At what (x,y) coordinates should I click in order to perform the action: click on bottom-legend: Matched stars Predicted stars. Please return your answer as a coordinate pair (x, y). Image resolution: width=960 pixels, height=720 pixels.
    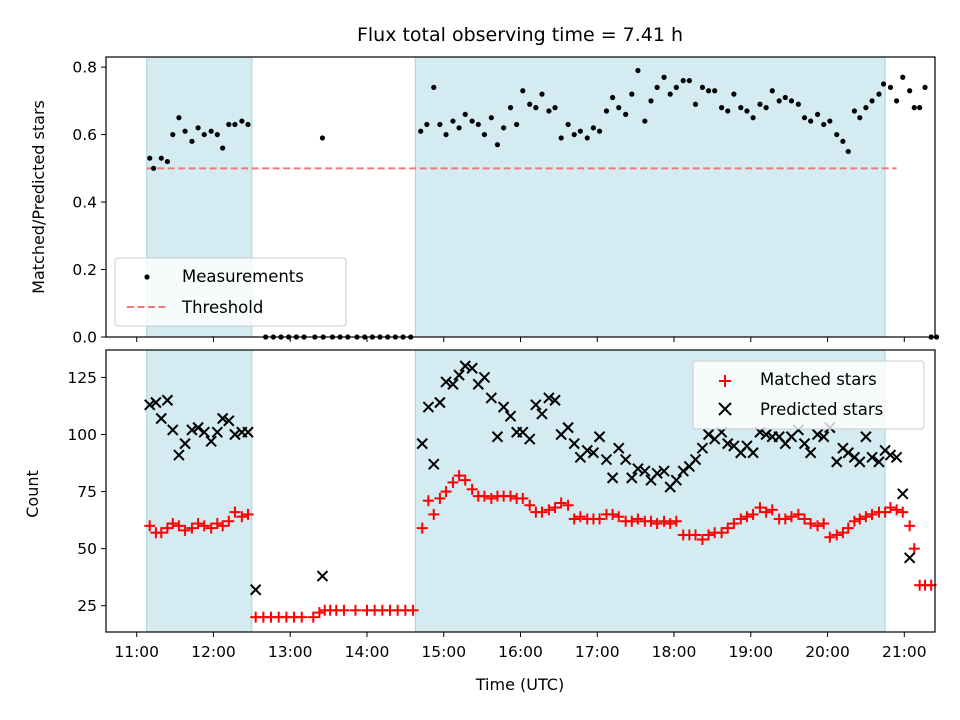
    Looking at the image, I should click on (808, 395).